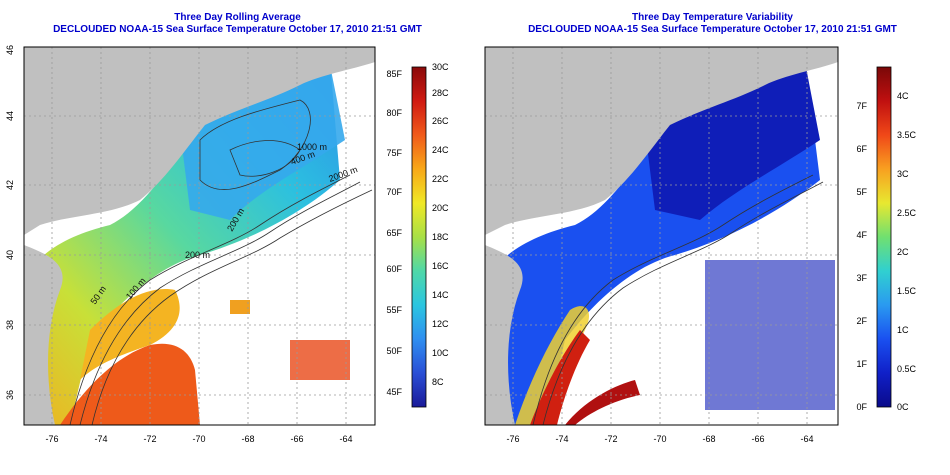 The width and height of the screenshot is (950, 475). Describe the element at coordinates (394, 351) in the screenshot. I see `colorbar-label-f: 50F` at that location.